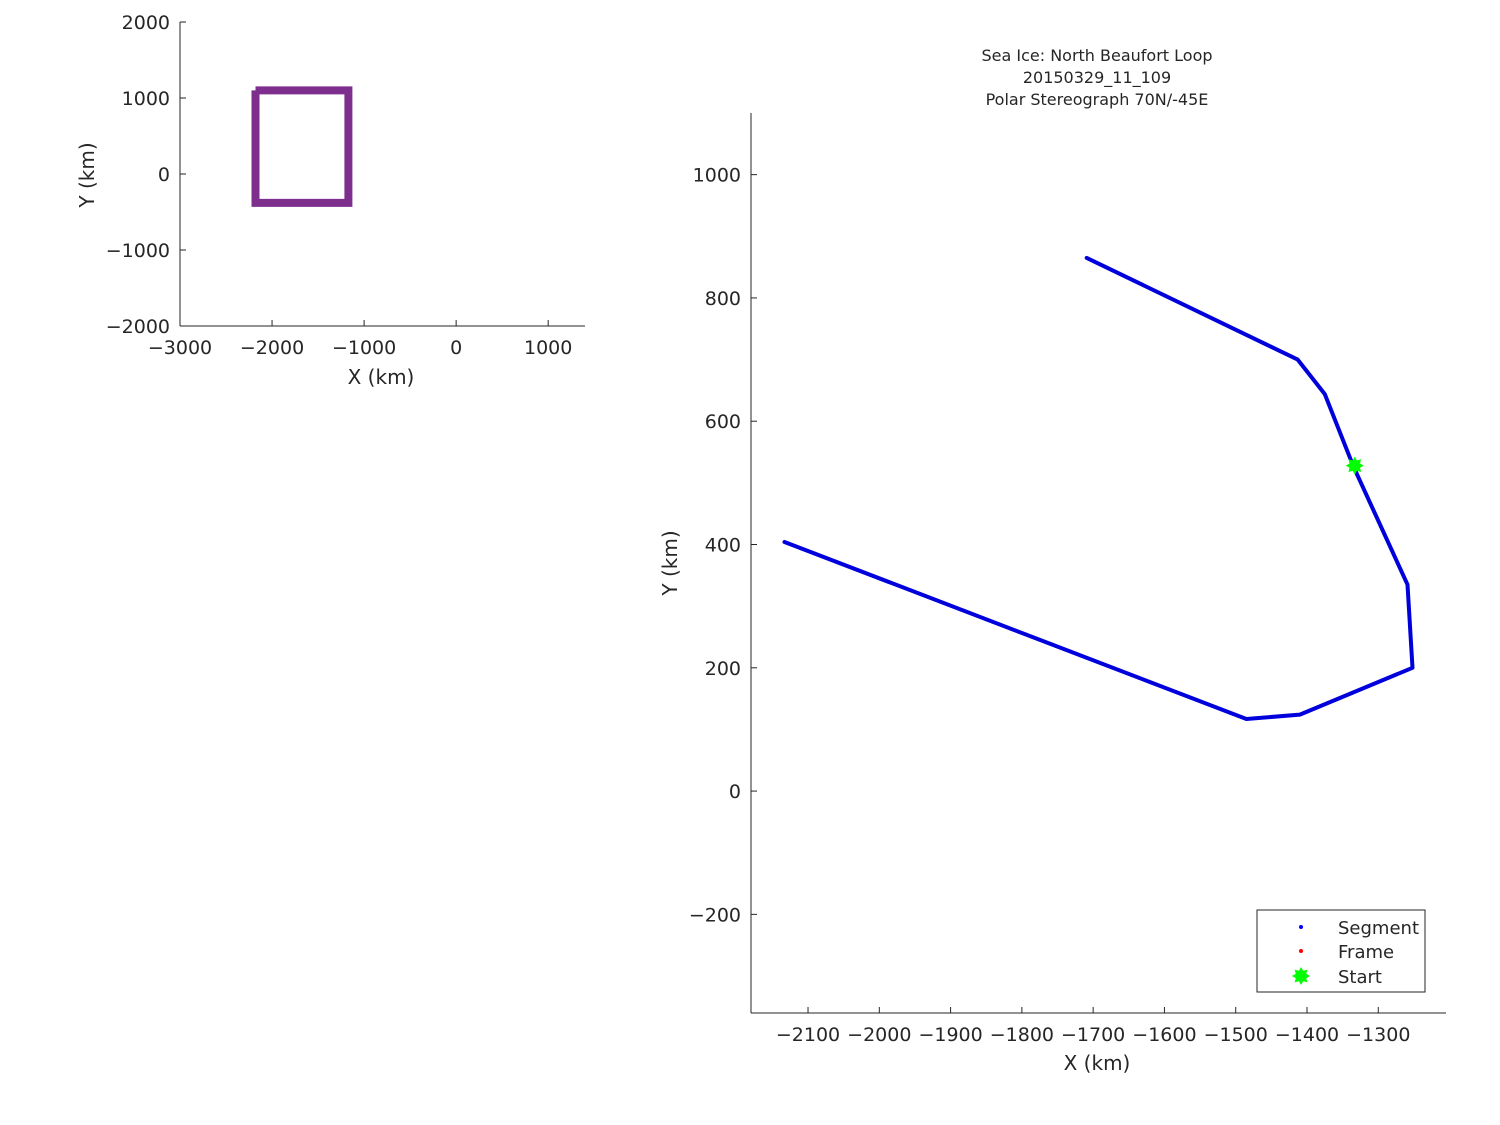  I want to click on legend-box, so click(1341, 951).